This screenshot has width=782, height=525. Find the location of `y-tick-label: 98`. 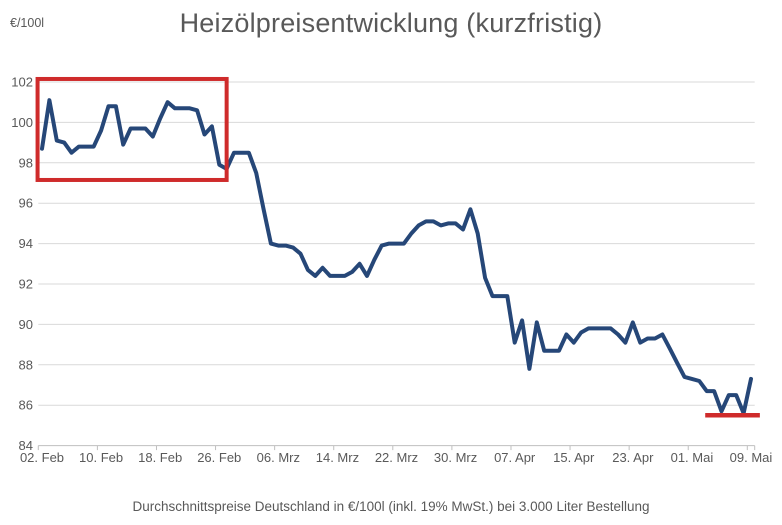

y-tick-label: 98 is located at coordinates (26, 162).